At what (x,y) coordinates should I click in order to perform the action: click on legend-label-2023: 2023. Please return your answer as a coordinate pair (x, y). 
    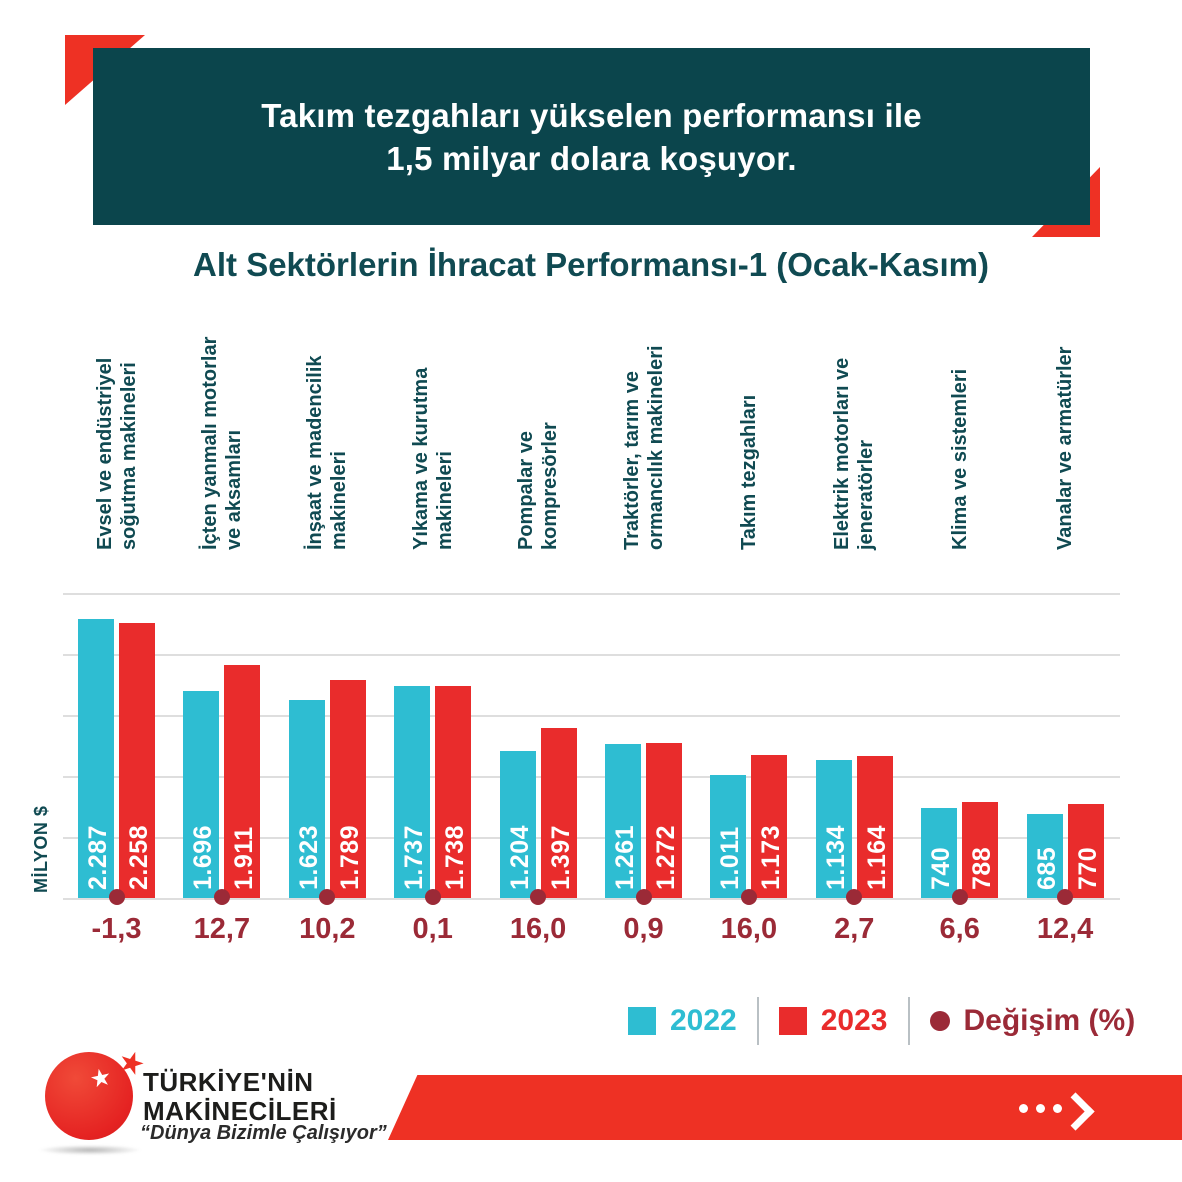
    Looking at the image, I should click on (854, 1020).